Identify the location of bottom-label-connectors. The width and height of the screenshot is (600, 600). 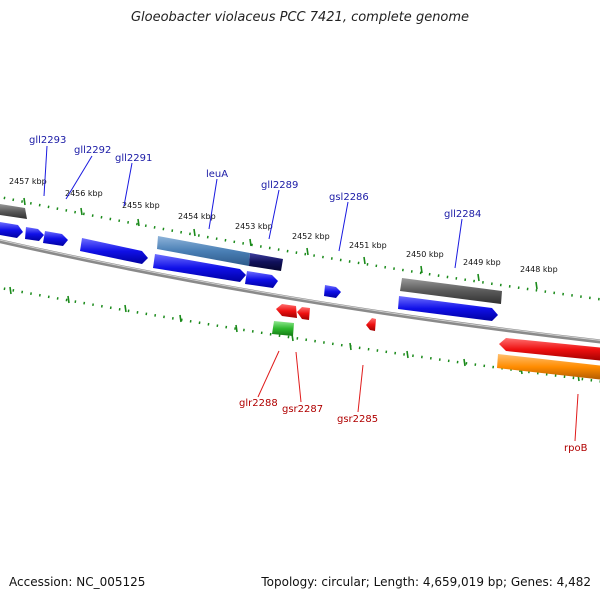
(418, 396).